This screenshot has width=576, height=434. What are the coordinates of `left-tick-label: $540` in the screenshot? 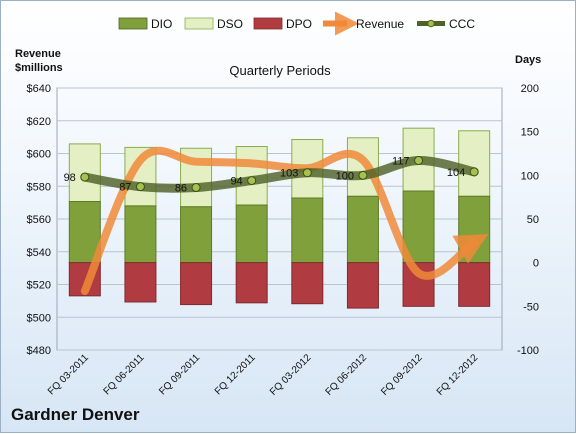 It's located at (39, 253).